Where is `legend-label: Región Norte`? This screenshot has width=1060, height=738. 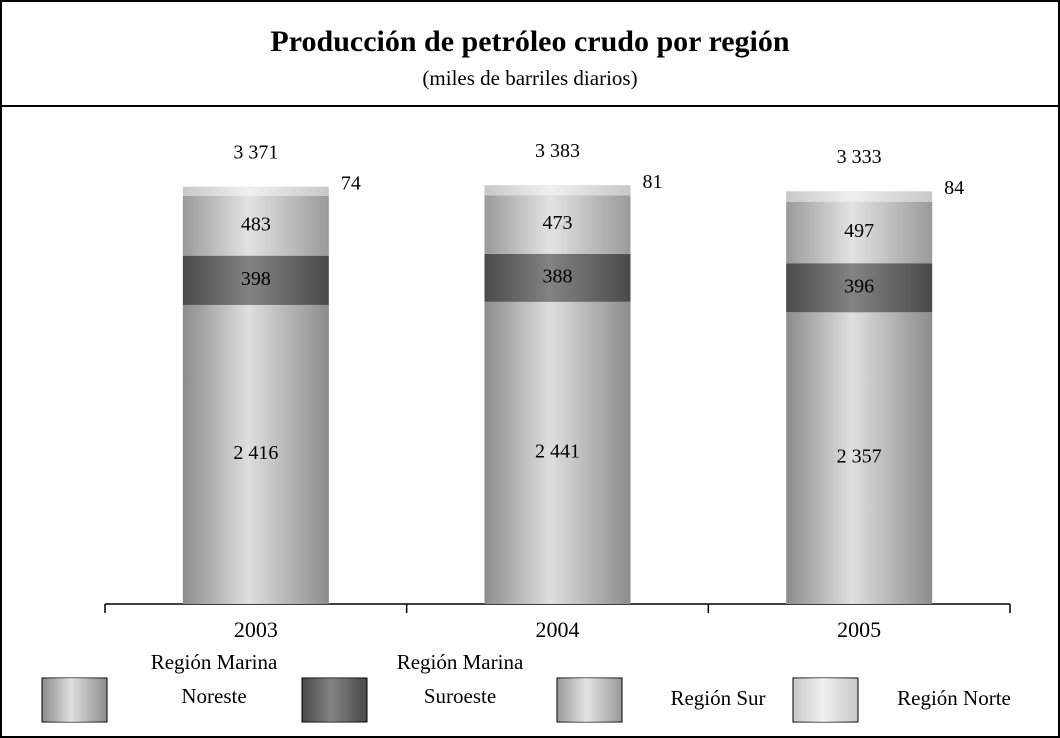
legend-label: Región Norte is located at coordinates (954, 698).